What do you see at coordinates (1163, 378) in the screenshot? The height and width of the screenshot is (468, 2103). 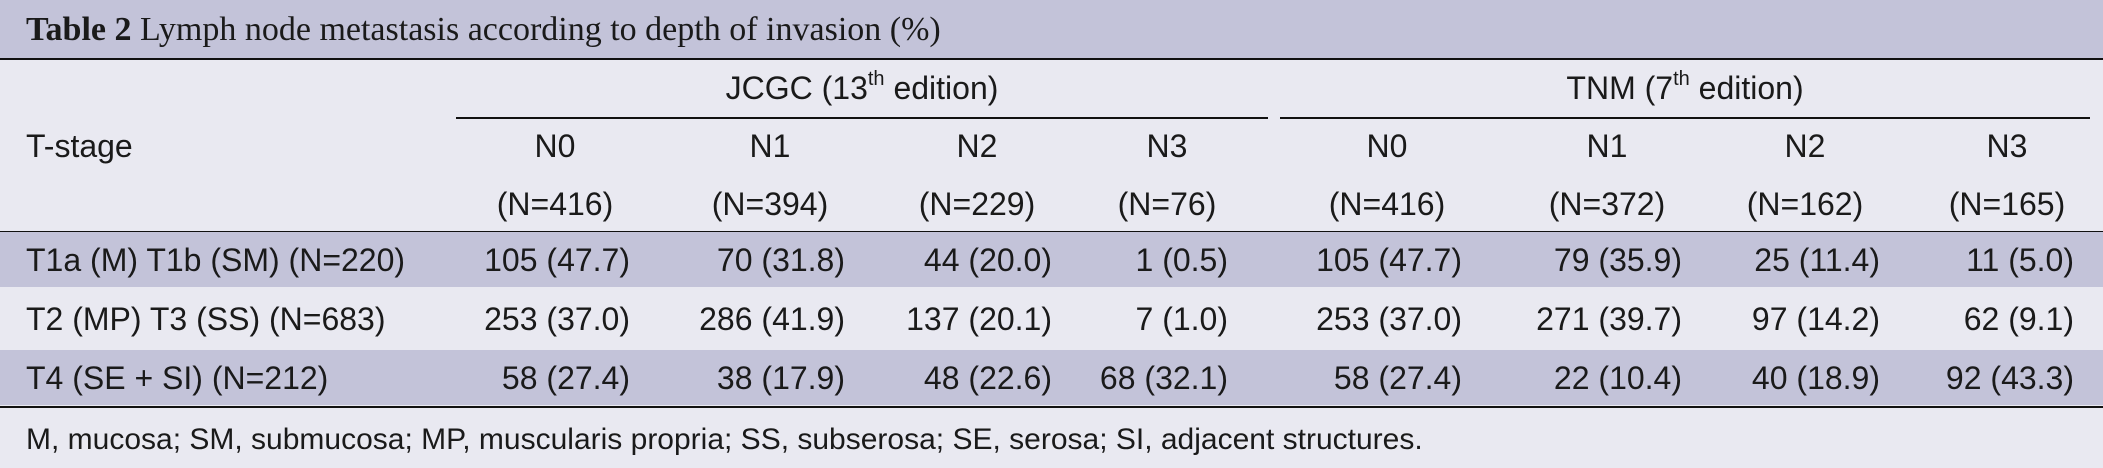 I see `table-cell: 68 (32.1)` at bounding box center [1163, 378].